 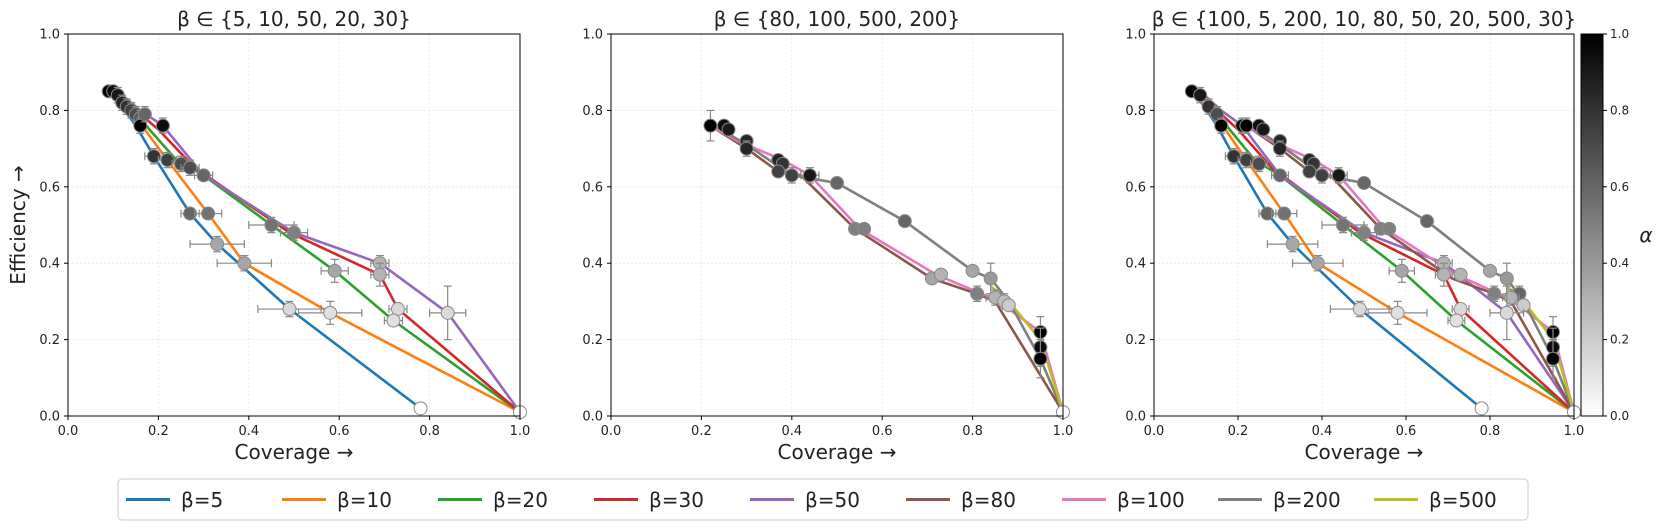 I want to click on legend-label: β=100, so click(x=1151, y=500).